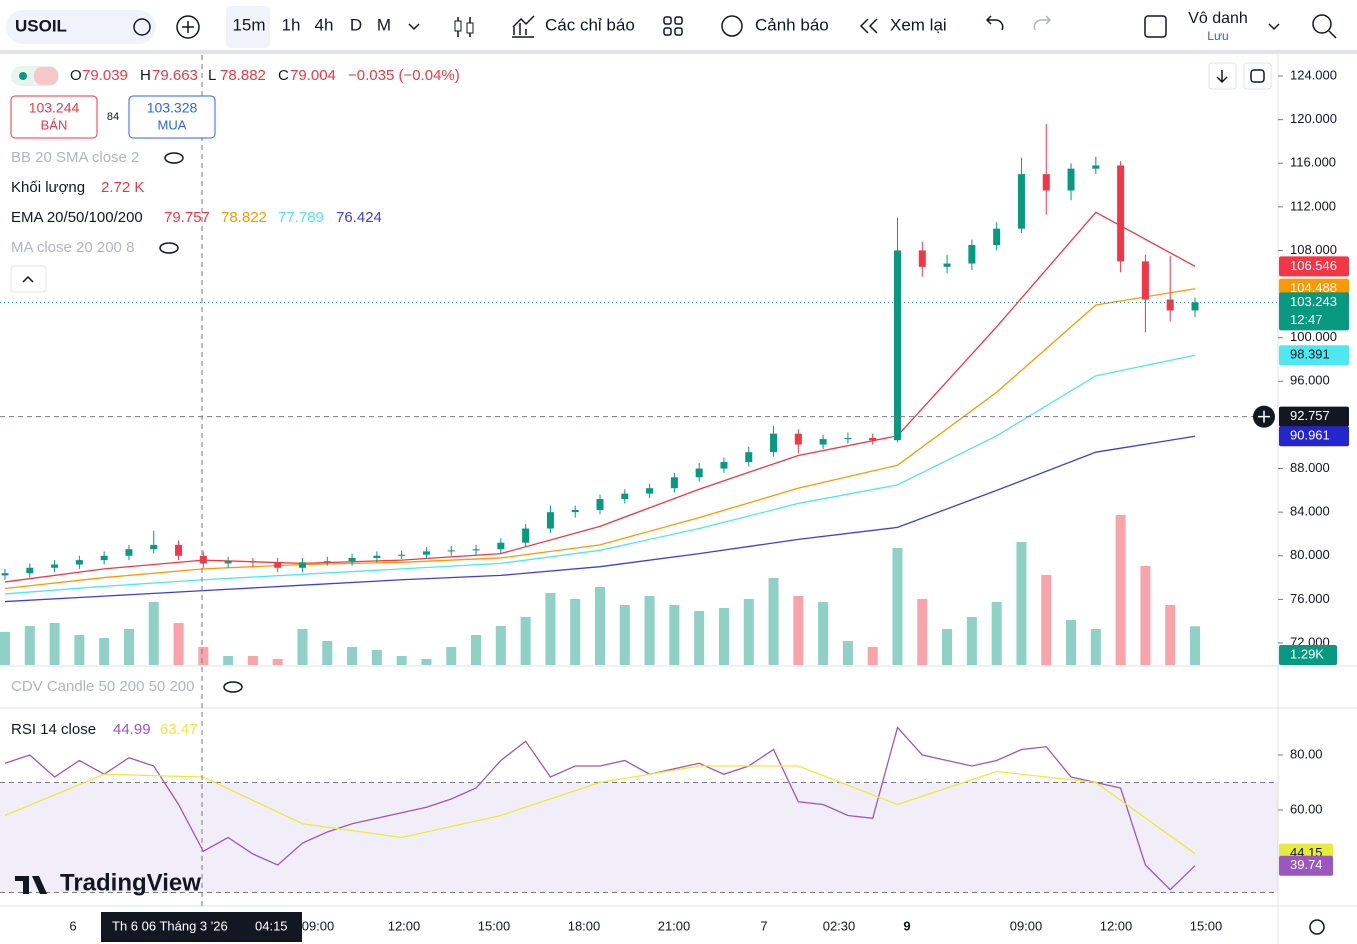  What do you see at coordinates (54, 108) in the screenshot?
I see `sell-price: 103.244` at bounding box center [54, 108].